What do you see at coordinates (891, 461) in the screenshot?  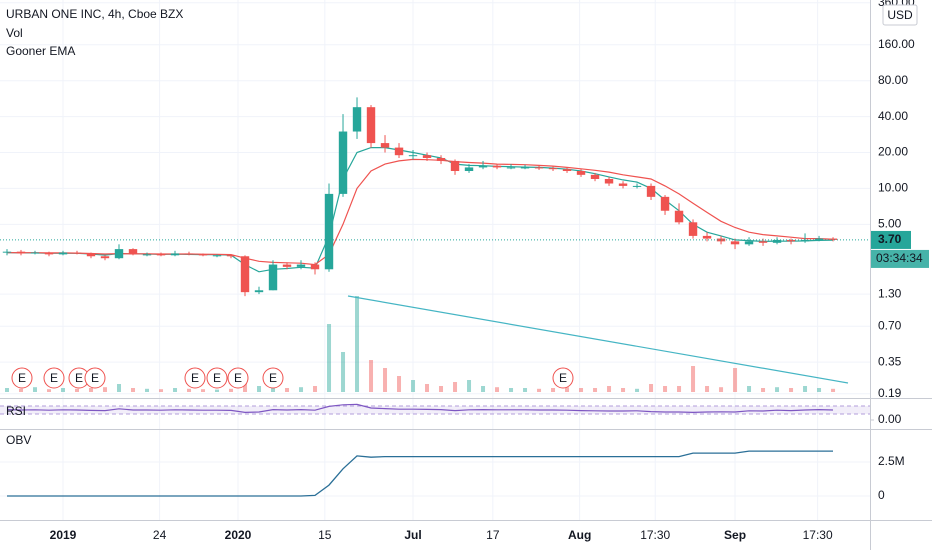 I see `y-tick-label: 2.5M` at bounding box center [891, 461].